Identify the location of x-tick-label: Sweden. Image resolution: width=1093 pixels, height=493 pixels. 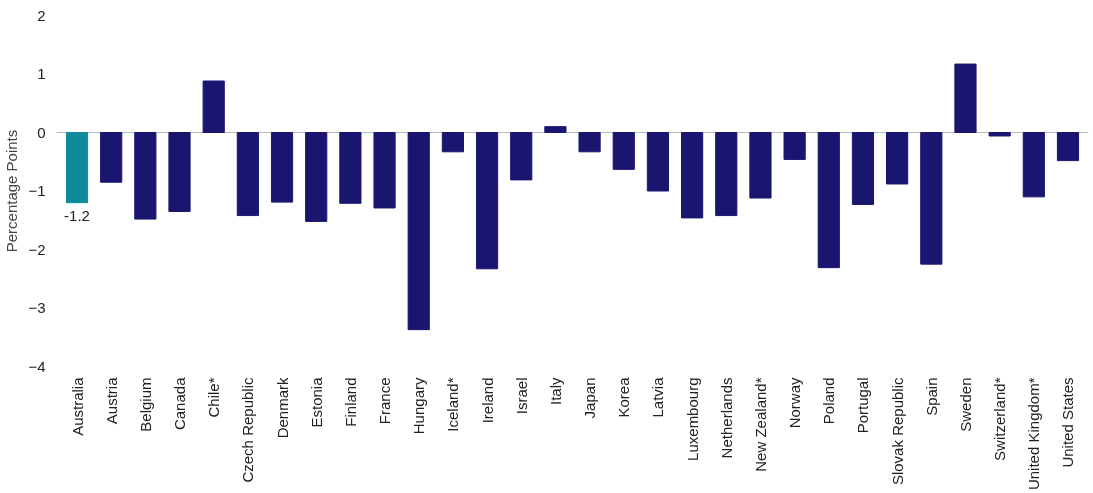
(965, 404).